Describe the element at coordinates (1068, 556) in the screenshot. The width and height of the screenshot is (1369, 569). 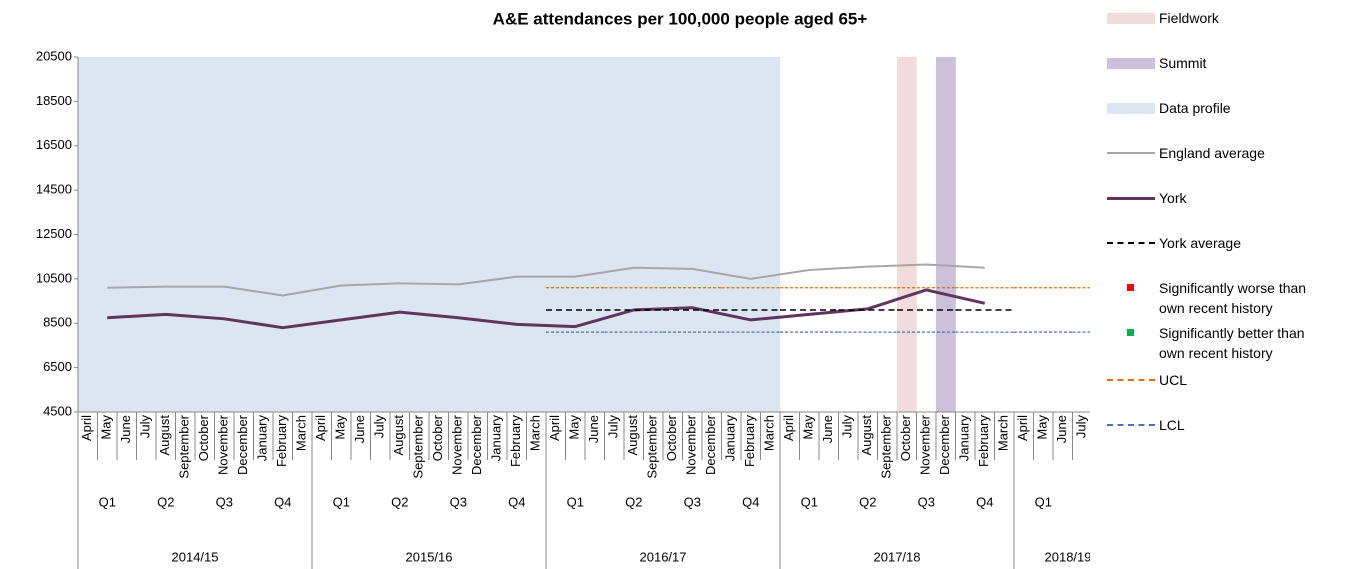
I see `year-label: 2018/19` at that location.